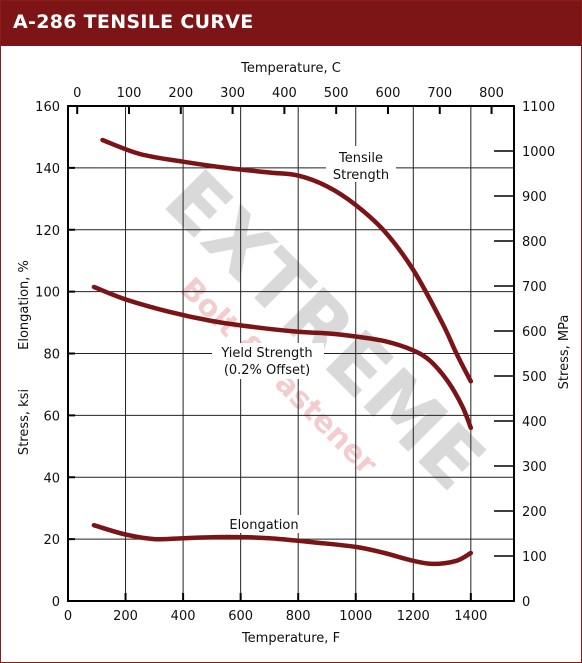 The height and width of the screenshot is (663, 582). What do you see at coordinates (290, 68) in the screenshot?
I see `x-axis-top-label: Temperature, C` at bounding box center [290, 68].